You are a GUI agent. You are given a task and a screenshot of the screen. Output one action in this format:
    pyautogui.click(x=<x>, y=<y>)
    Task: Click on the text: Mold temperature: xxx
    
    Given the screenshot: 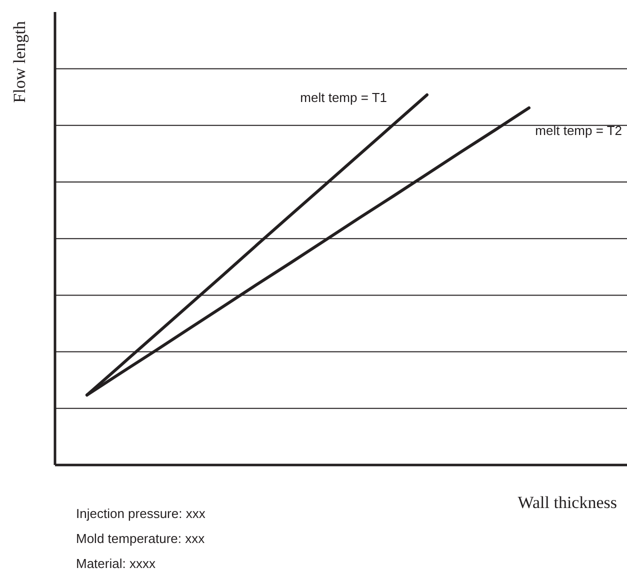 What is the action you would take?
    pyautogui.click(x=141, y=538)
    